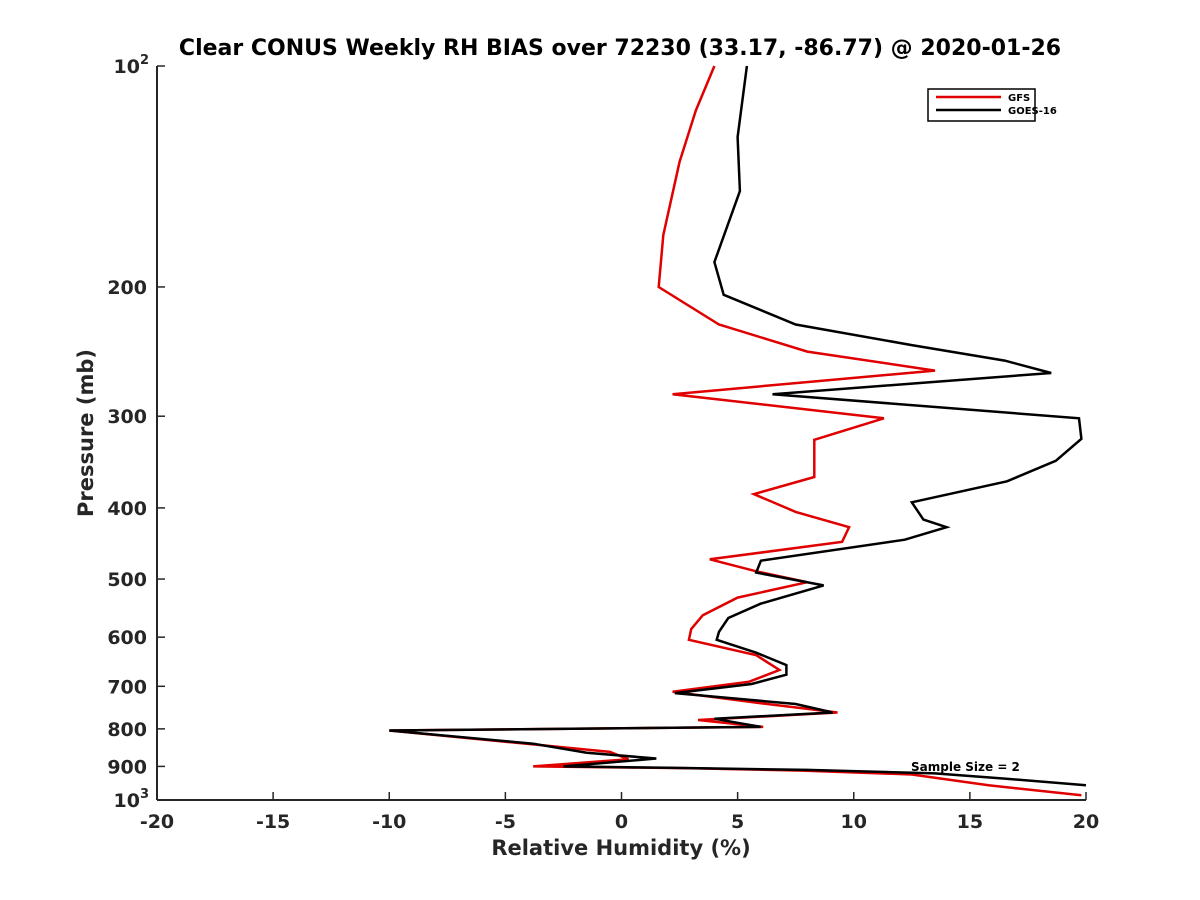 This screenshot has height=900, width=1200. Describe the element at coordinates (86, 433) in the screenshot. I see `y-axis-label: Pressure (mb)` at that location.